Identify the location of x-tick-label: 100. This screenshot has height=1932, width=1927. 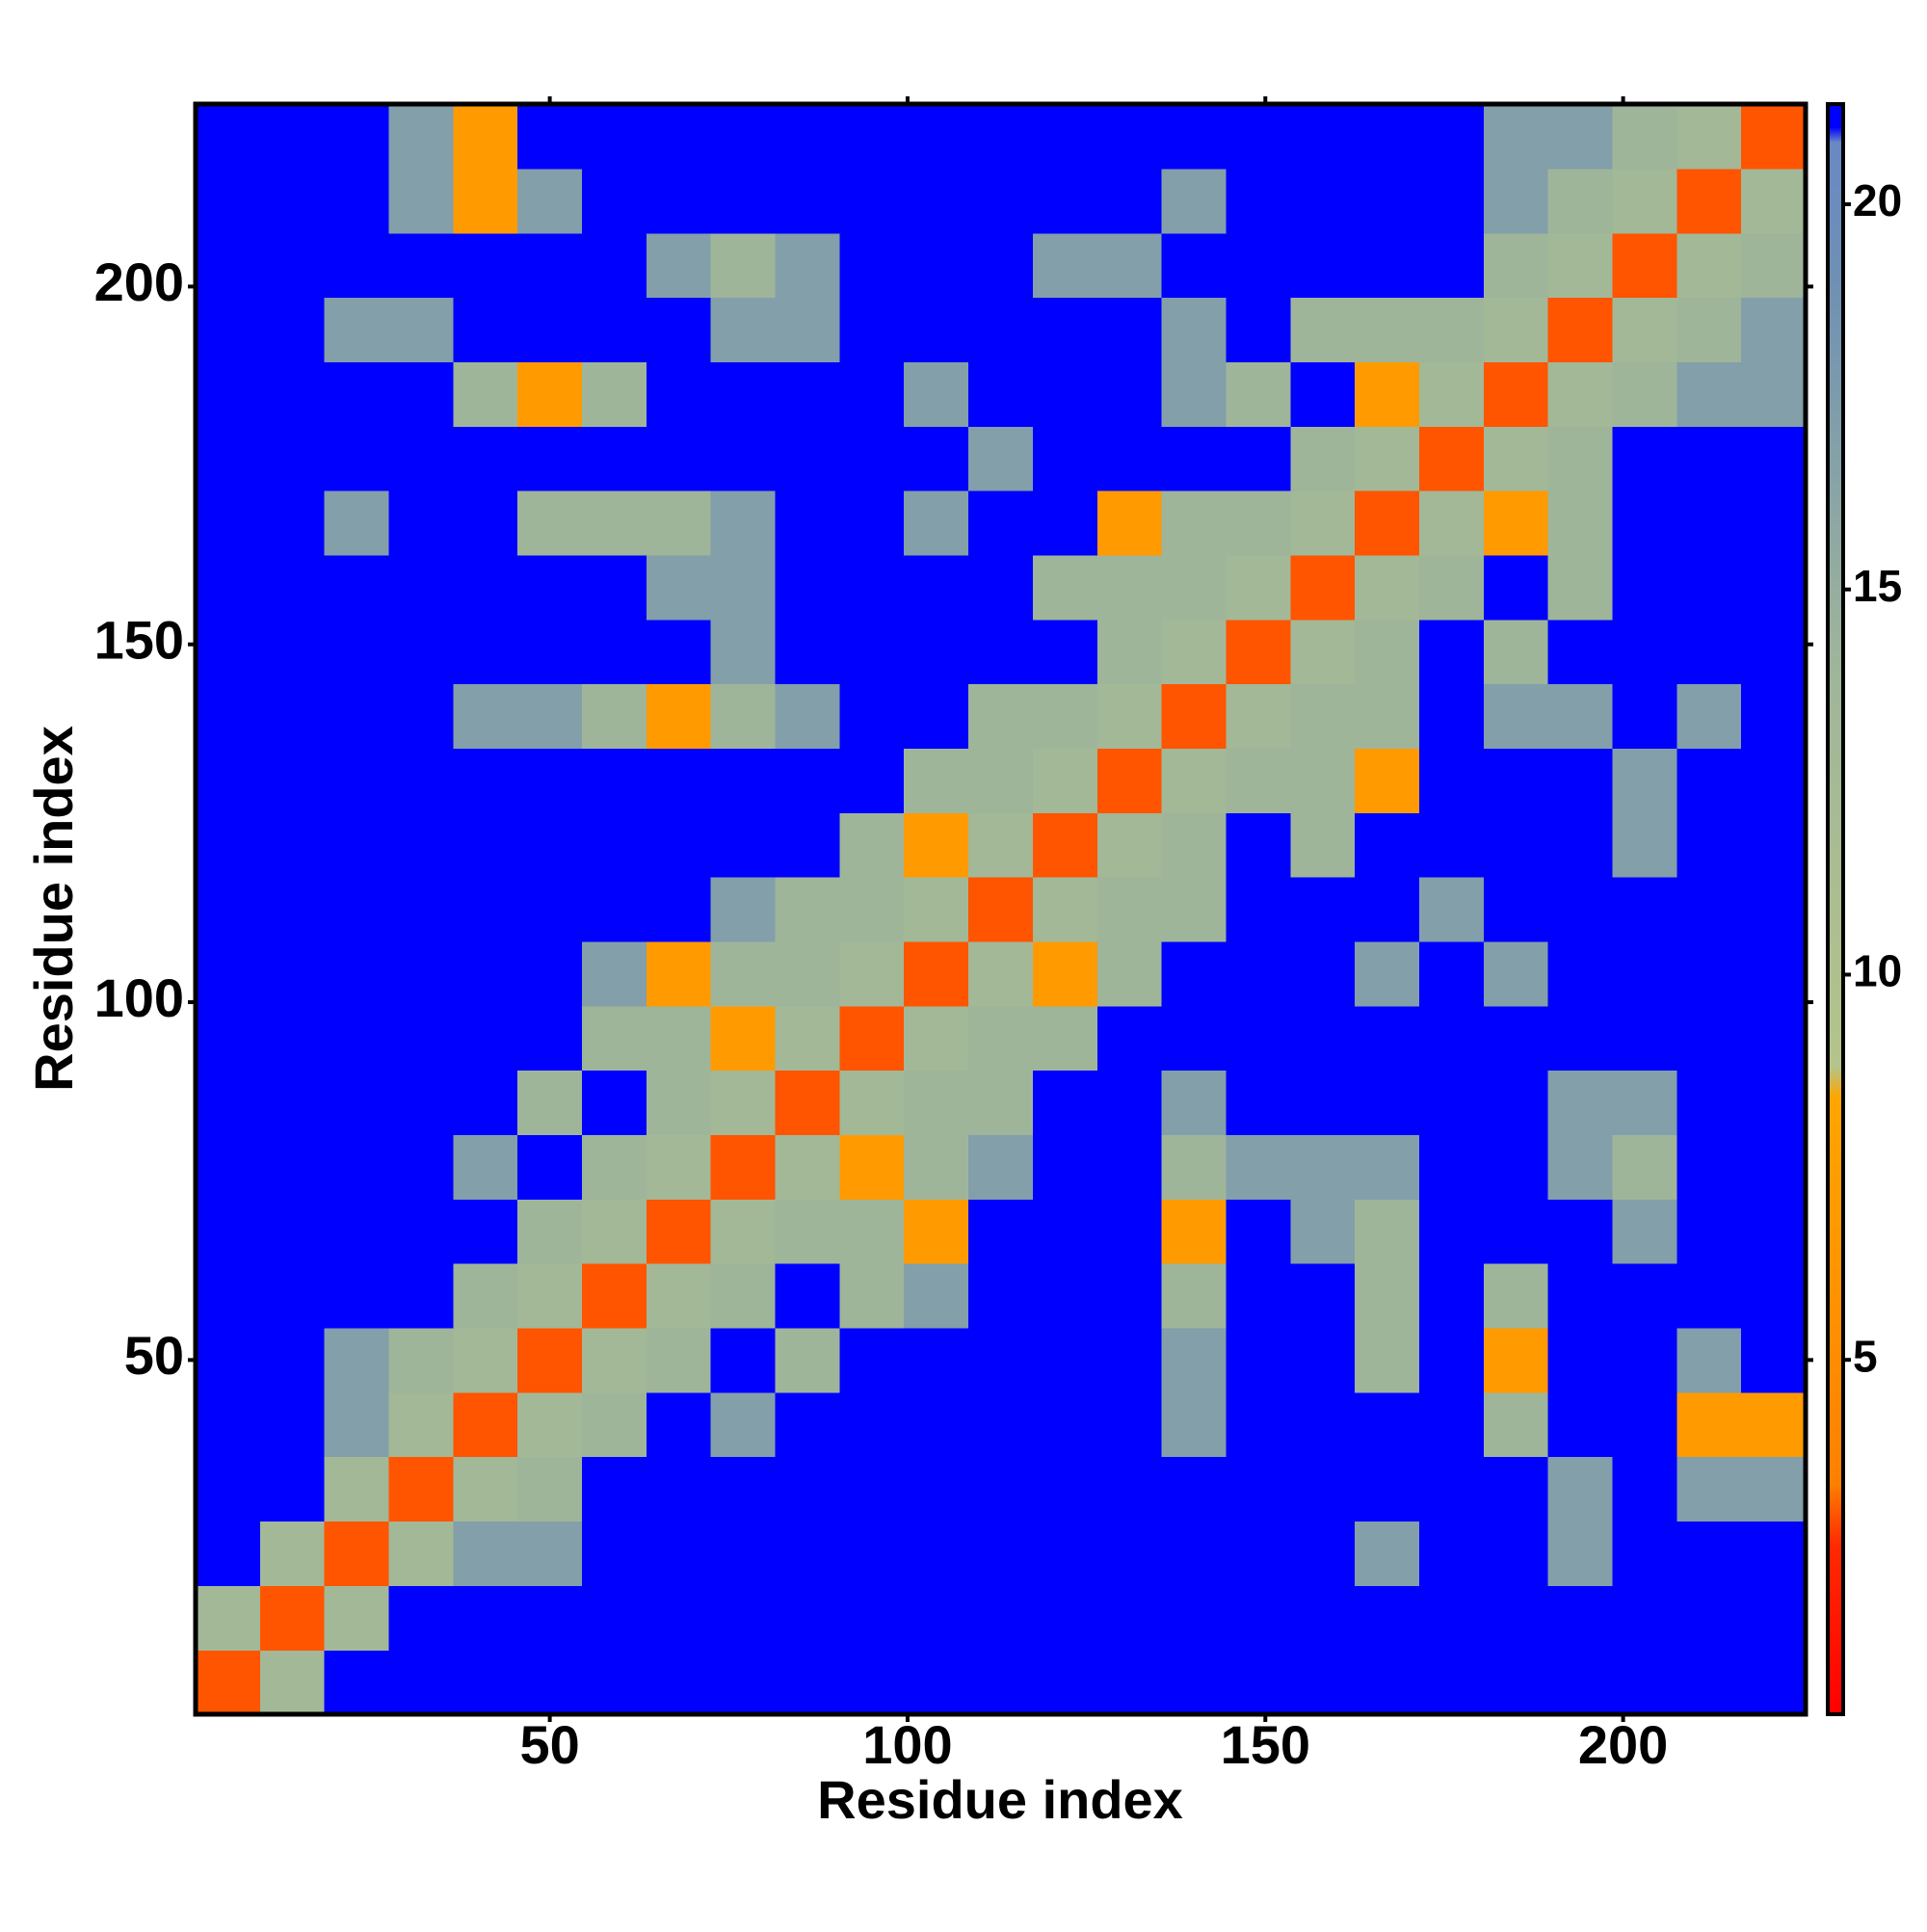
(907, 1744).